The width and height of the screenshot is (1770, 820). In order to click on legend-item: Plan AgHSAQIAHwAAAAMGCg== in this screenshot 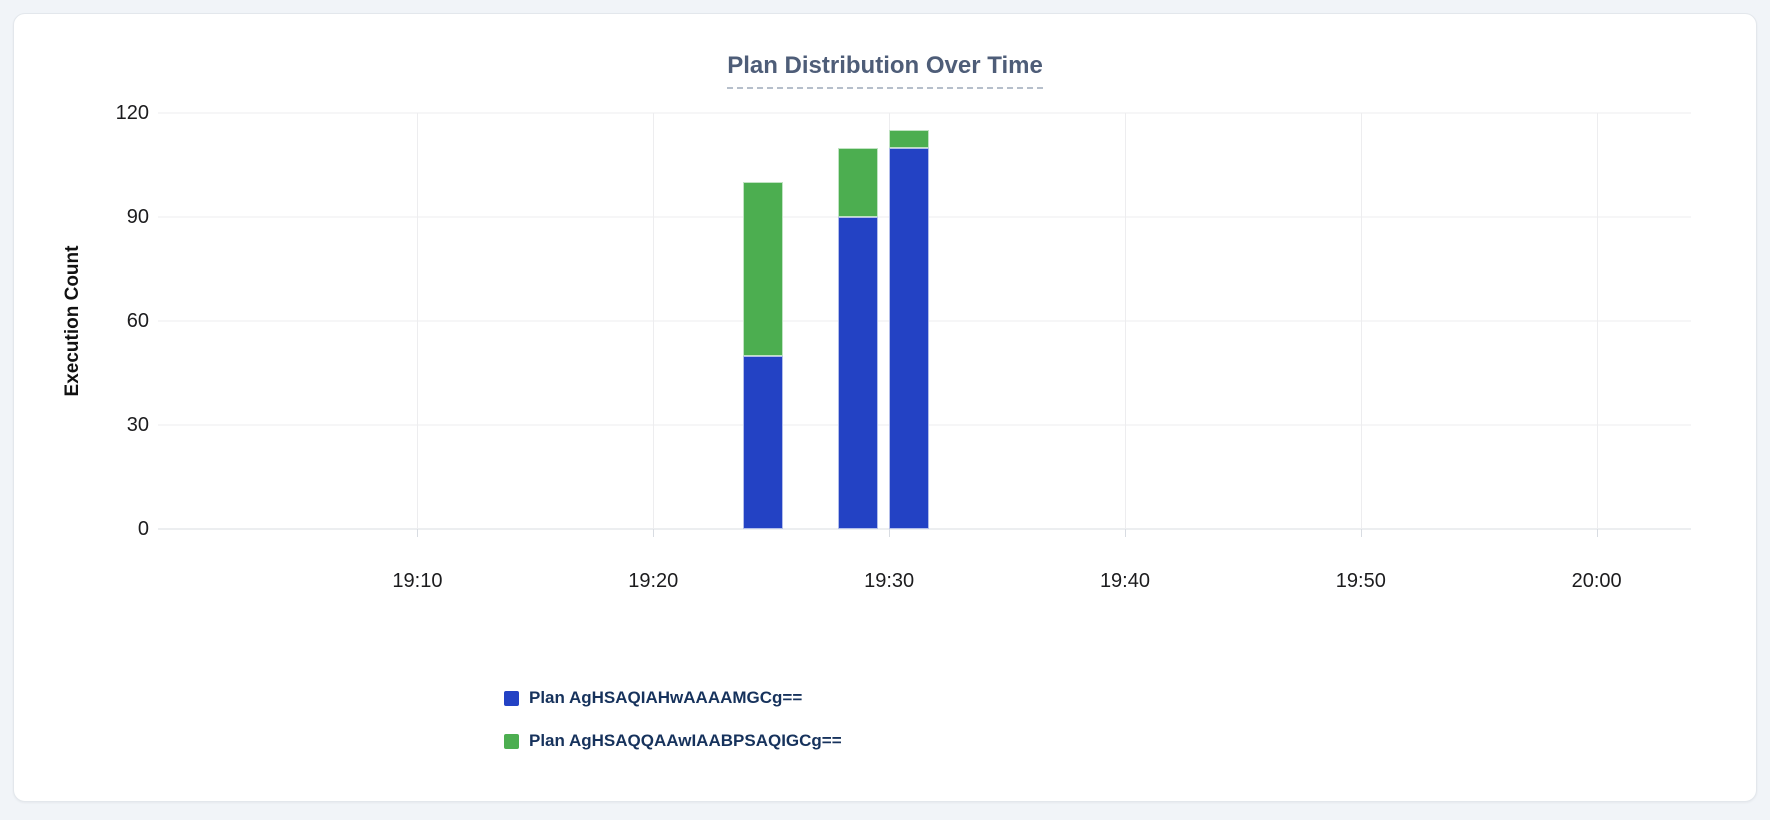, I will do `click(673, 698)`.